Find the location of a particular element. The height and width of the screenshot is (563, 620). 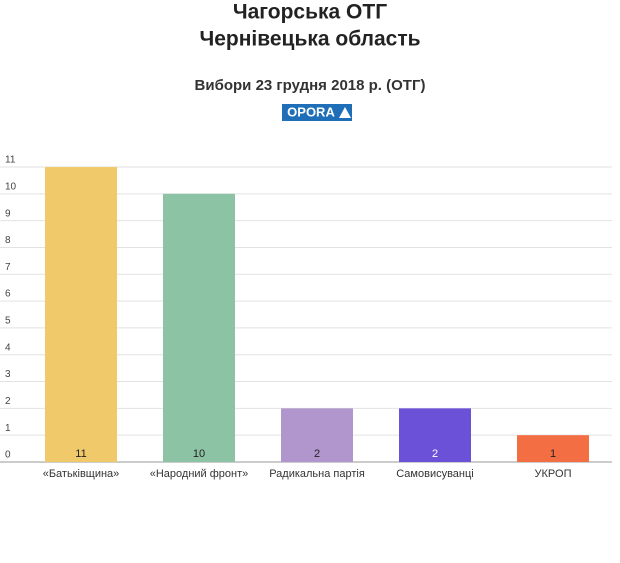

value-label: 11 is located at coordinates (80, 454).